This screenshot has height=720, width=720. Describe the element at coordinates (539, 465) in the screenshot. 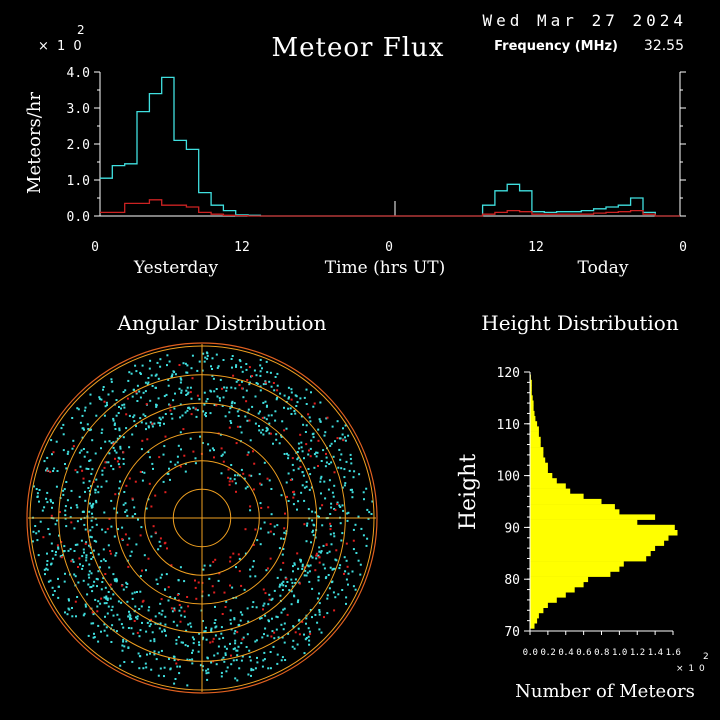

I see `height-bar` at that location.